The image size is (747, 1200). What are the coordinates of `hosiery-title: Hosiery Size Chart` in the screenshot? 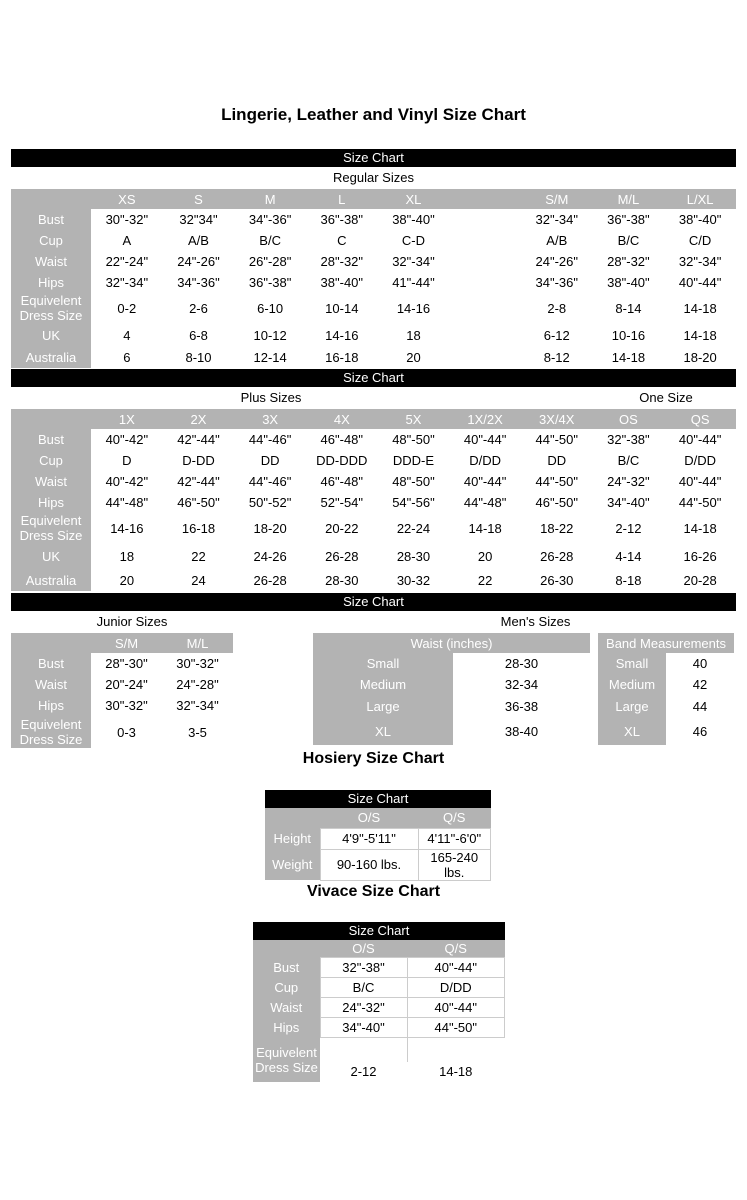 It's located at (373, 758).